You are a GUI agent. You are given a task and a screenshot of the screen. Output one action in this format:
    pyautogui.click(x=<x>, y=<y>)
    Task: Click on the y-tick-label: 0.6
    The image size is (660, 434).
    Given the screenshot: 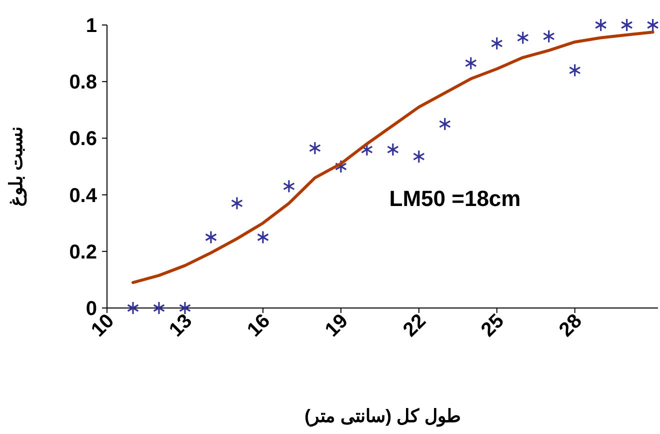 What is the action you would take?
    pyautogui.click(x=83, y=139)
    